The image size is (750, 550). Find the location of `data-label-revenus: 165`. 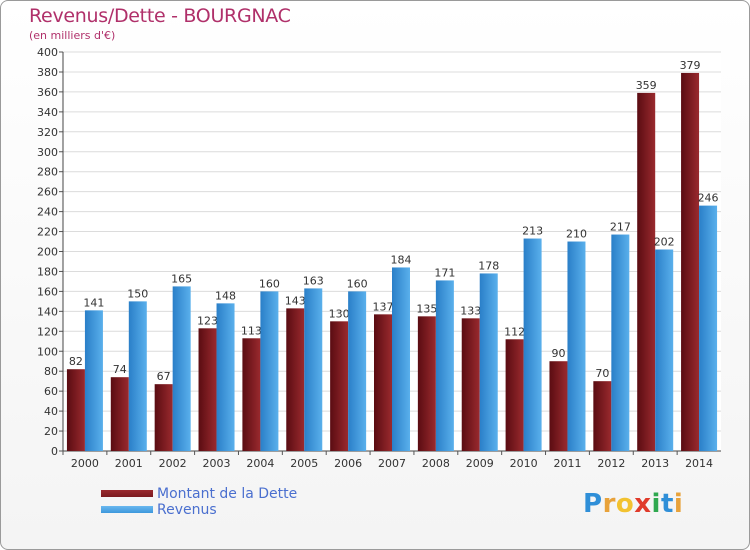

data-label-revenus: 165 is located at coordinates (181, 278).